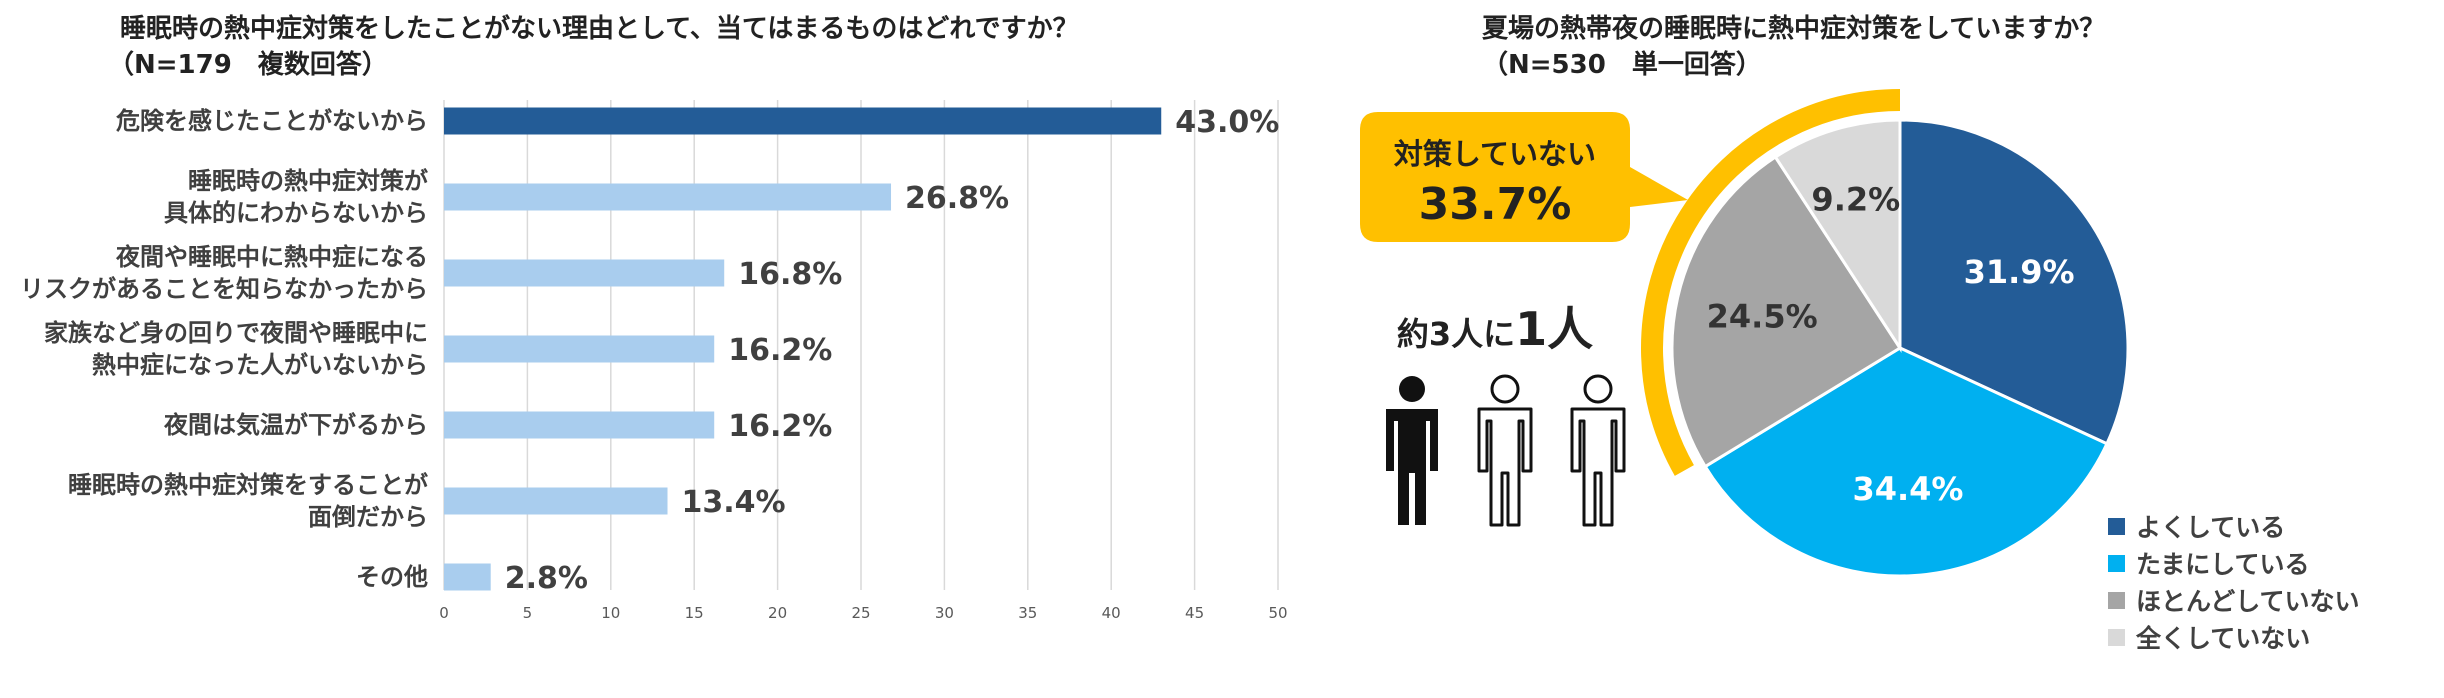 Image resolution: width=2444 pixels, height=698 pixels. What do you see at coordinates (1227, 122) in the screenshot?
I see `bar-data-label: 43.0%` at bounding box center [1227, 122].